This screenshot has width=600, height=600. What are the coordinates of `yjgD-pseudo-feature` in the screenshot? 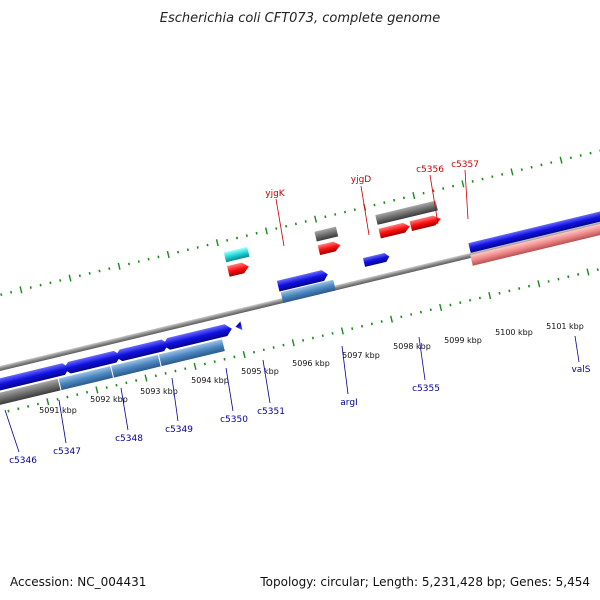 It's located at (326, 234).